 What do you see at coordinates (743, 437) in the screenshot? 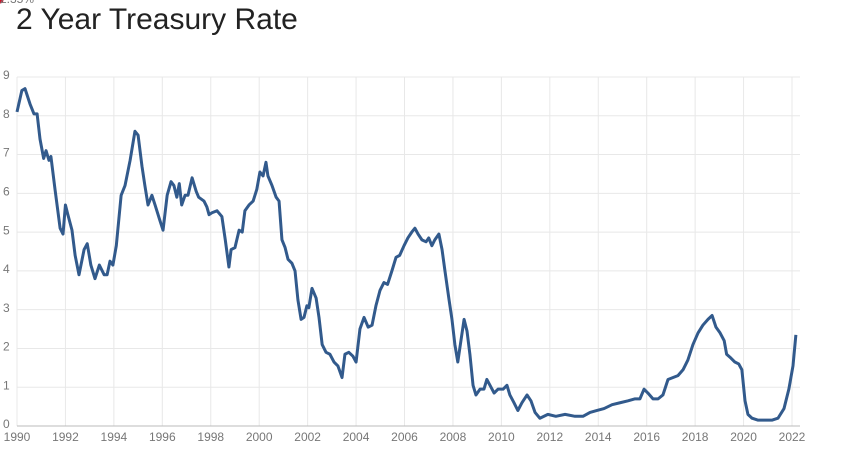
I see `x-tick-label: 2020` at bounding box center [743, 437].